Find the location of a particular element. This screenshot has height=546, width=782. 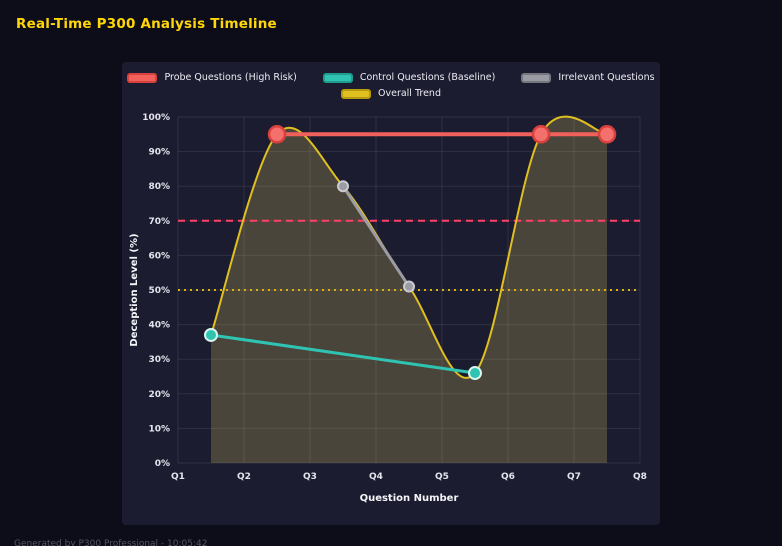

y-tick-label: 80% is located at coordinates (159, 187).